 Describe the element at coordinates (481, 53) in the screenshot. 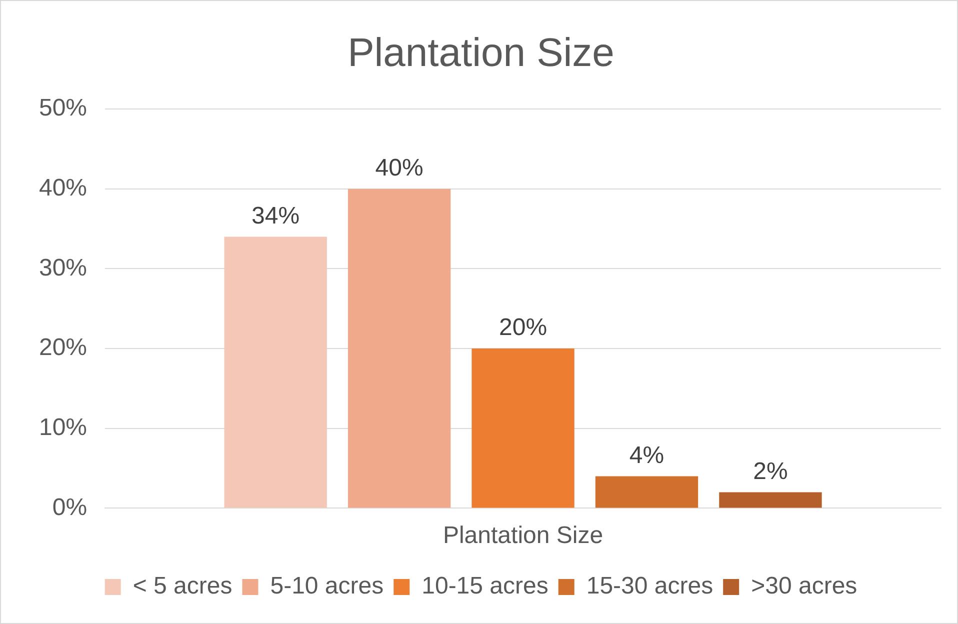

I see `chart-title: Plantation Size` at that location.